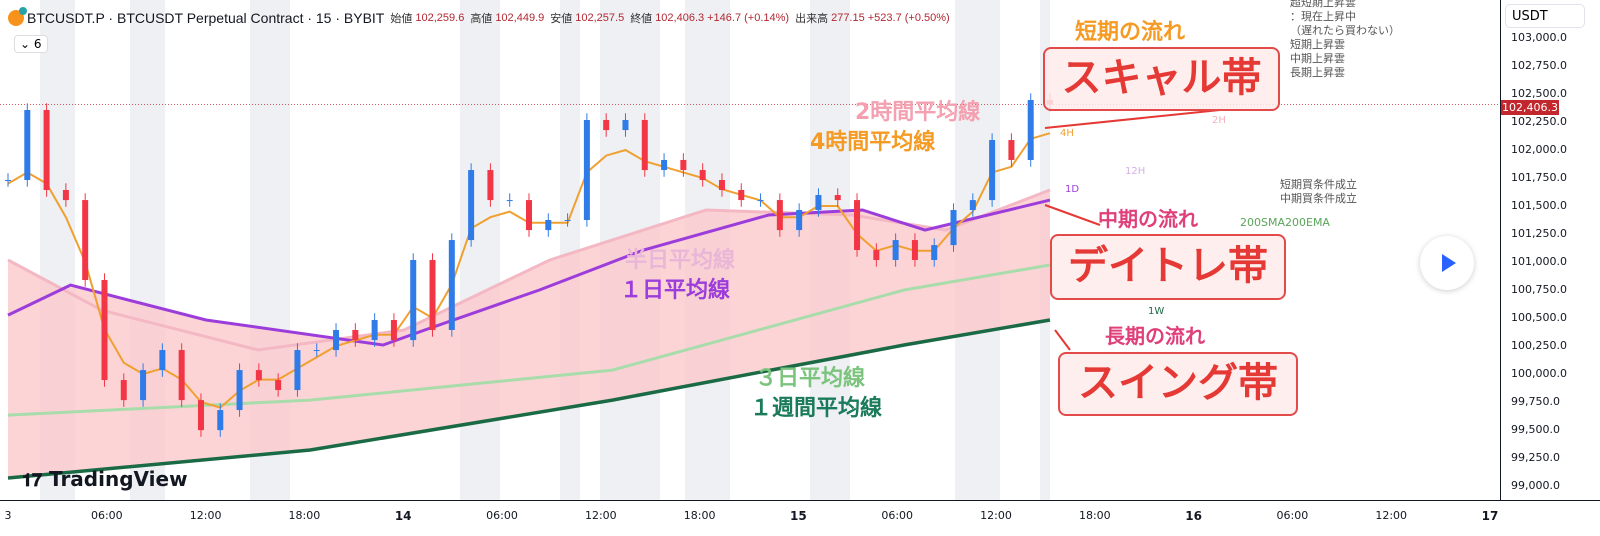 The width and height of the screenshot is (1600, 536). Describe the element at coordinates (1539, 177) in the screenshot. I see `price-tick: 101,750.0` at that location.